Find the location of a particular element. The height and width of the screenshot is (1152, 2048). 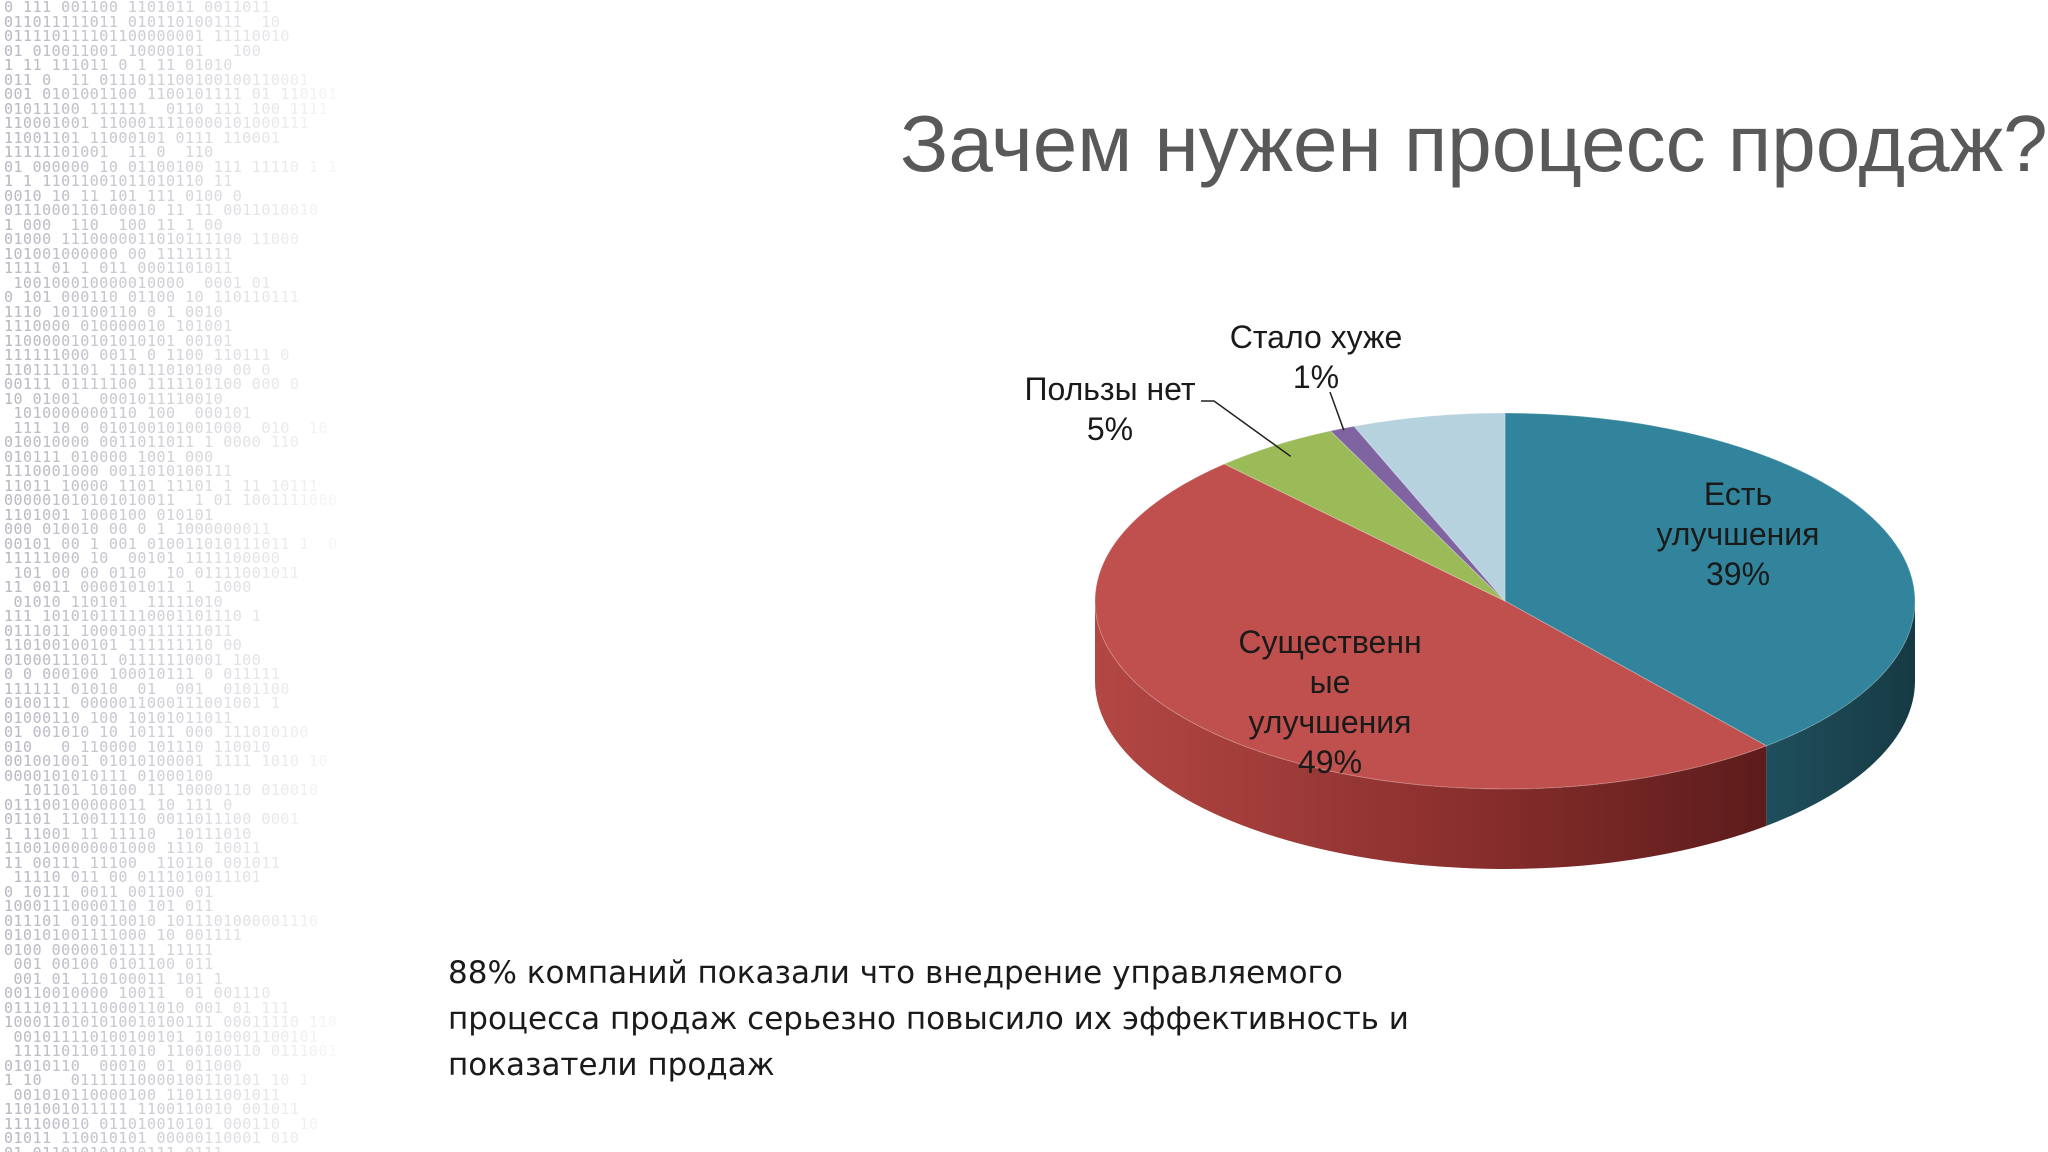

pie-slice-label-1: Существенн ые улучшения 49% is located at coordinates (1329, 702).